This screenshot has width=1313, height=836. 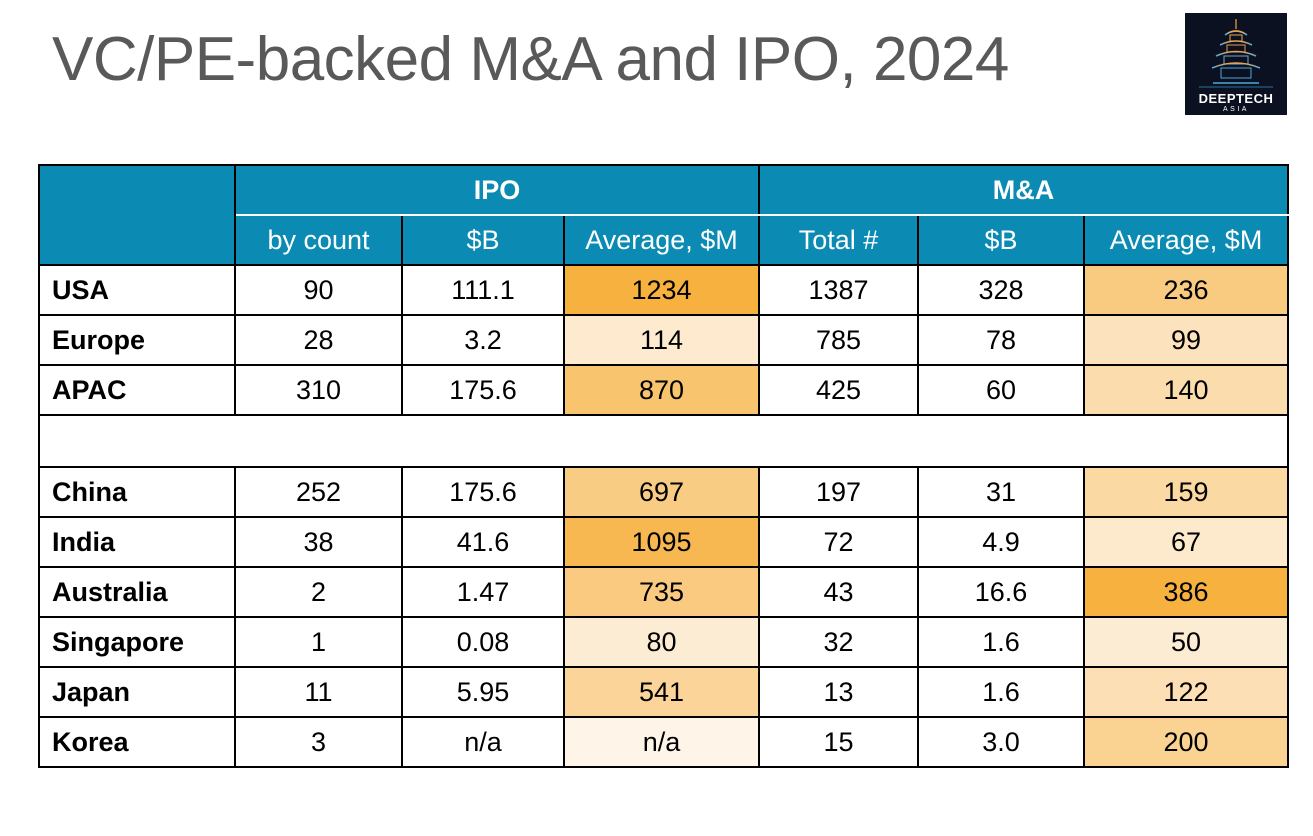 I want to click on row-label: Singapore, so click(x=137, y=642).